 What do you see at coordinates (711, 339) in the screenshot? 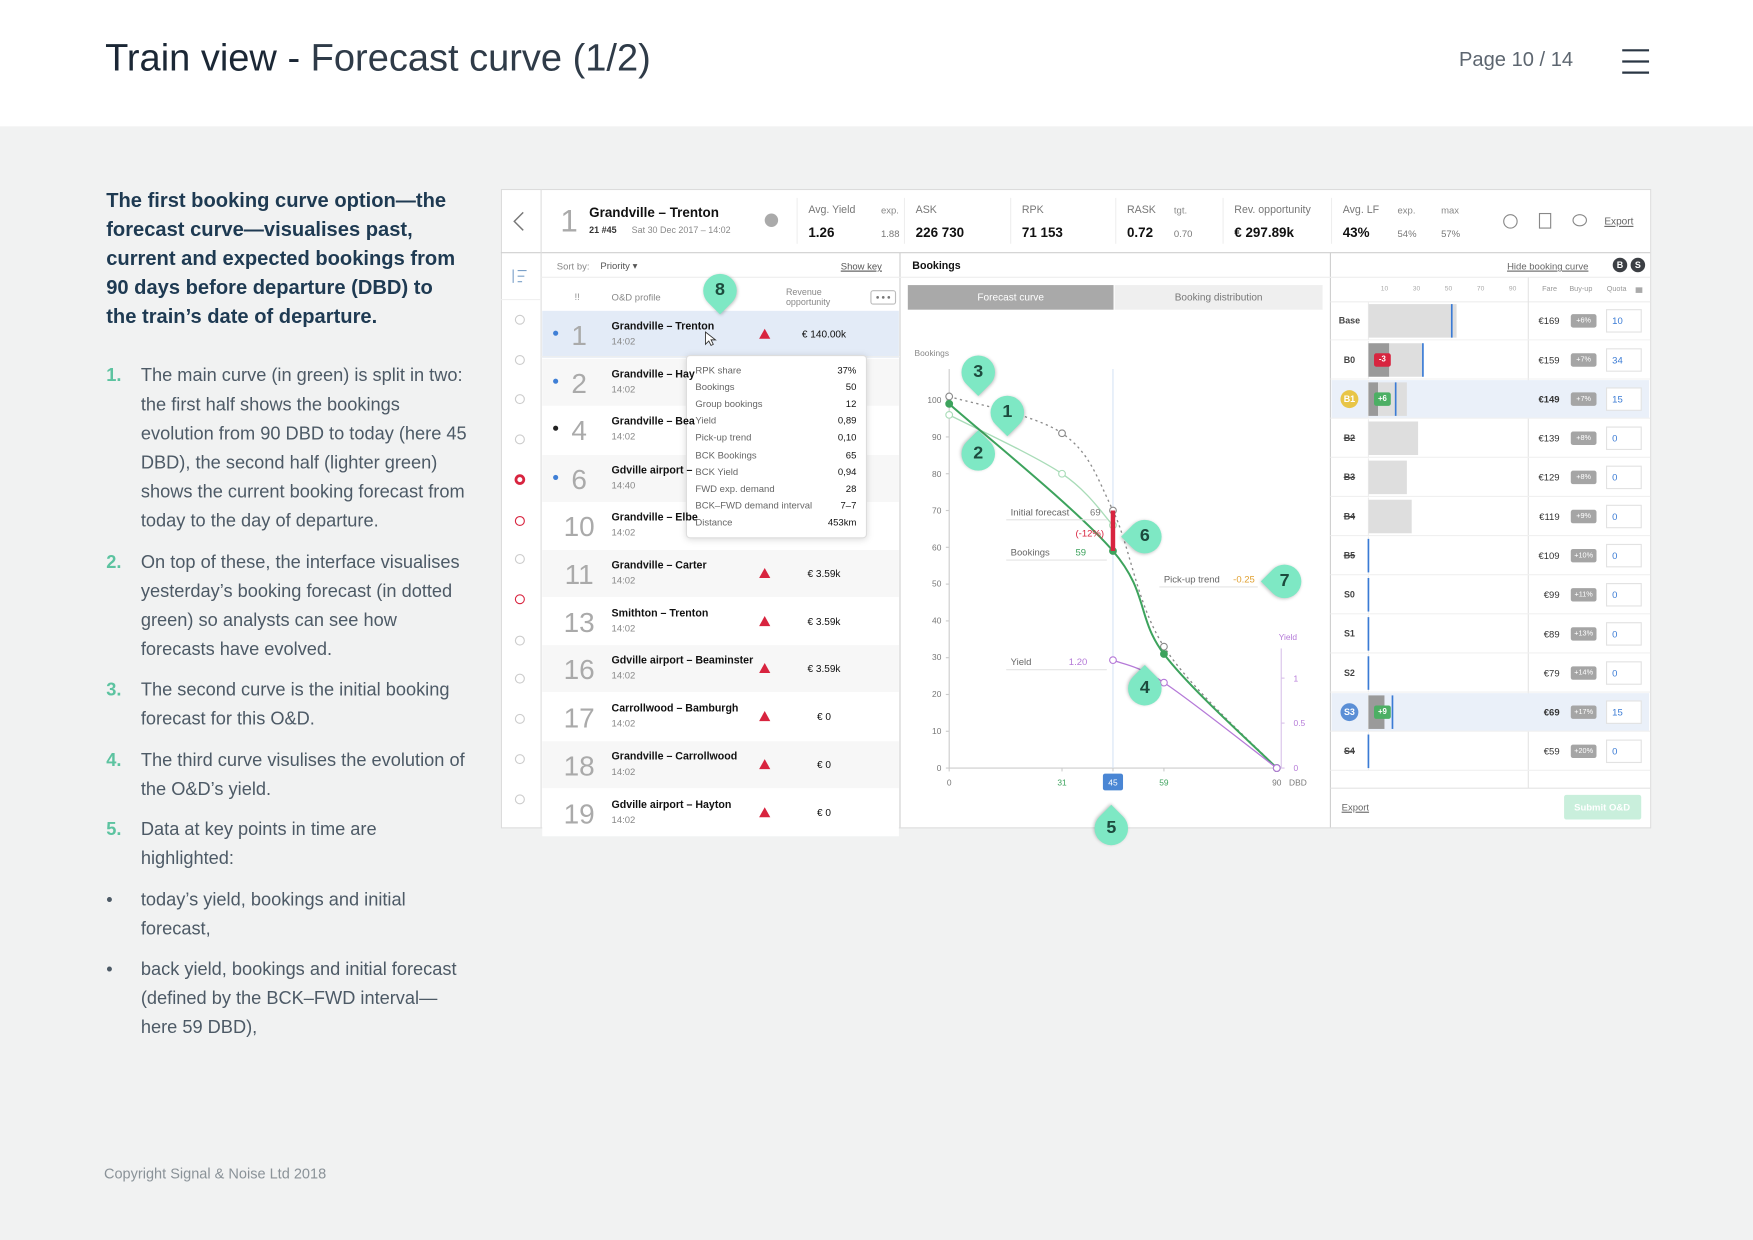
I see `cursor-icon` at bounding box center [711, 339].